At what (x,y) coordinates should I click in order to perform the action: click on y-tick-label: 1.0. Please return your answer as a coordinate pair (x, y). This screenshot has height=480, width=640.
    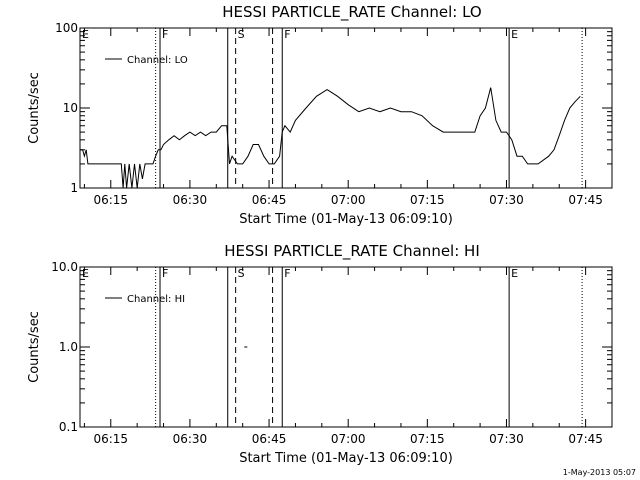
    Looking at the image, I should click on (68, 347).